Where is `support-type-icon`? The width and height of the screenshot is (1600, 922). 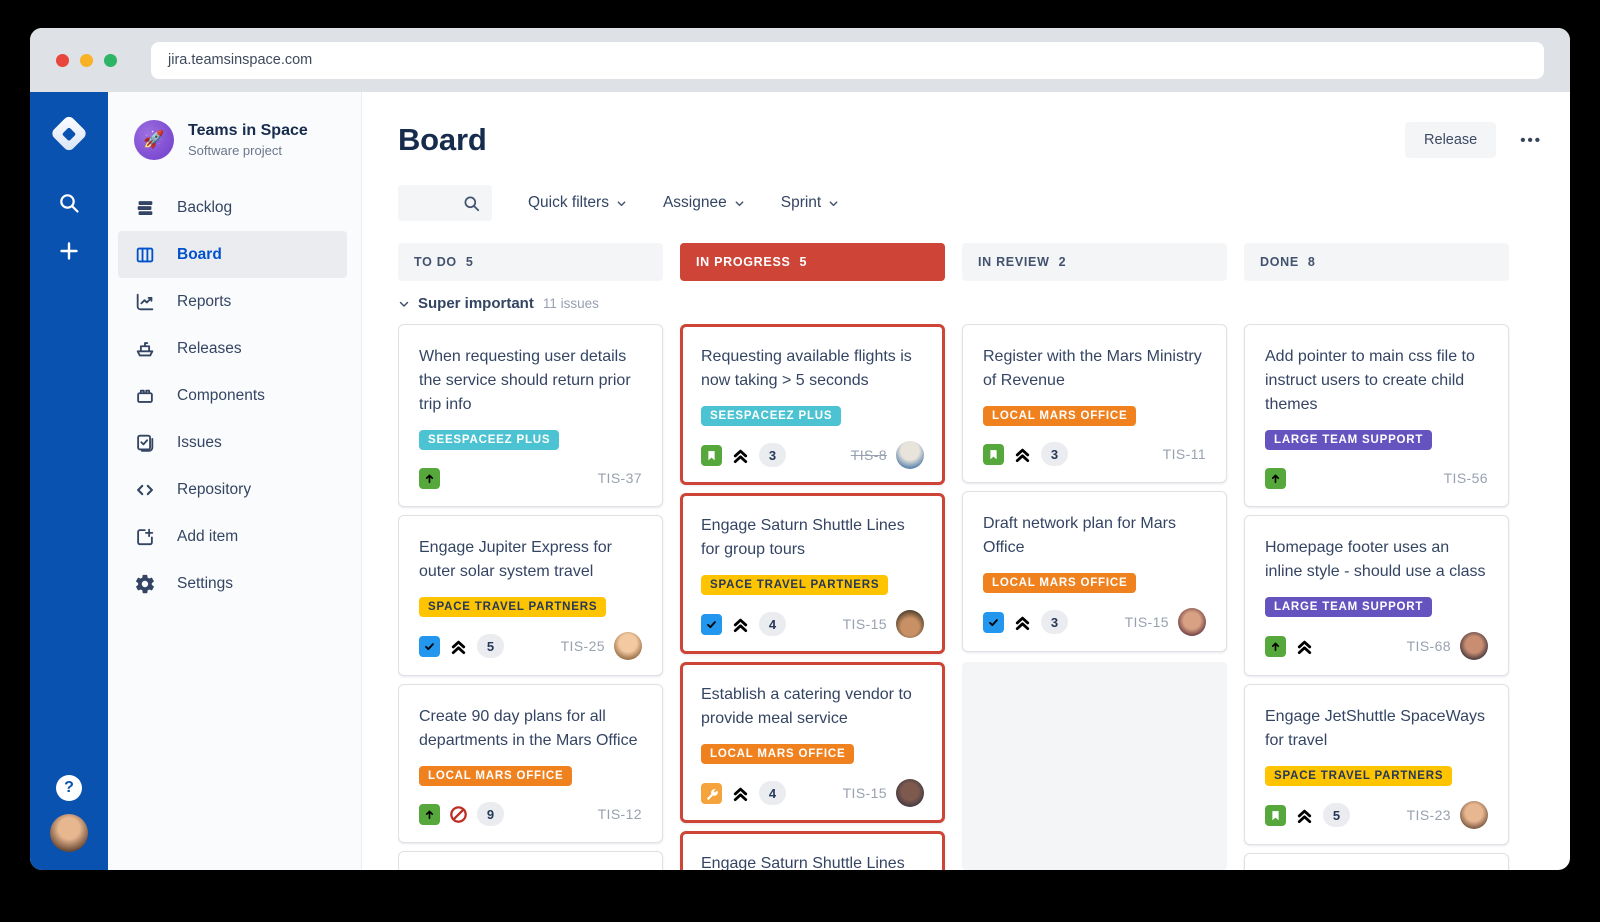 support-type-icon is located at coordinates (711, 793).